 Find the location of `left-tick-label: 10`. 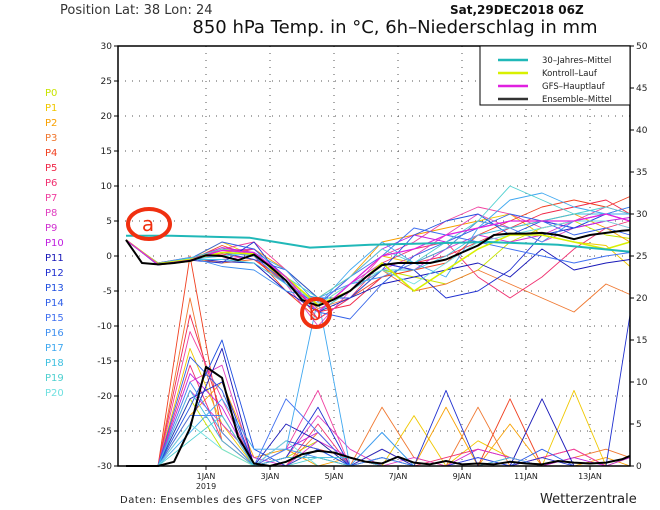

left-tick-label: 10 is located at coordinates (107, 187).